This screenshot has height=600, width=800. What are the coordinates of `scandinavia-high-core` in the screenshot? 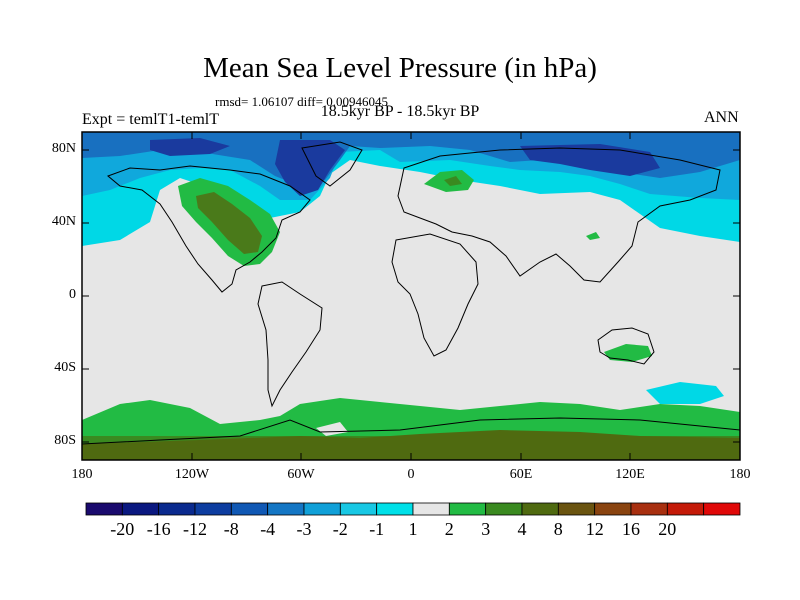 It's located at (453, 181).